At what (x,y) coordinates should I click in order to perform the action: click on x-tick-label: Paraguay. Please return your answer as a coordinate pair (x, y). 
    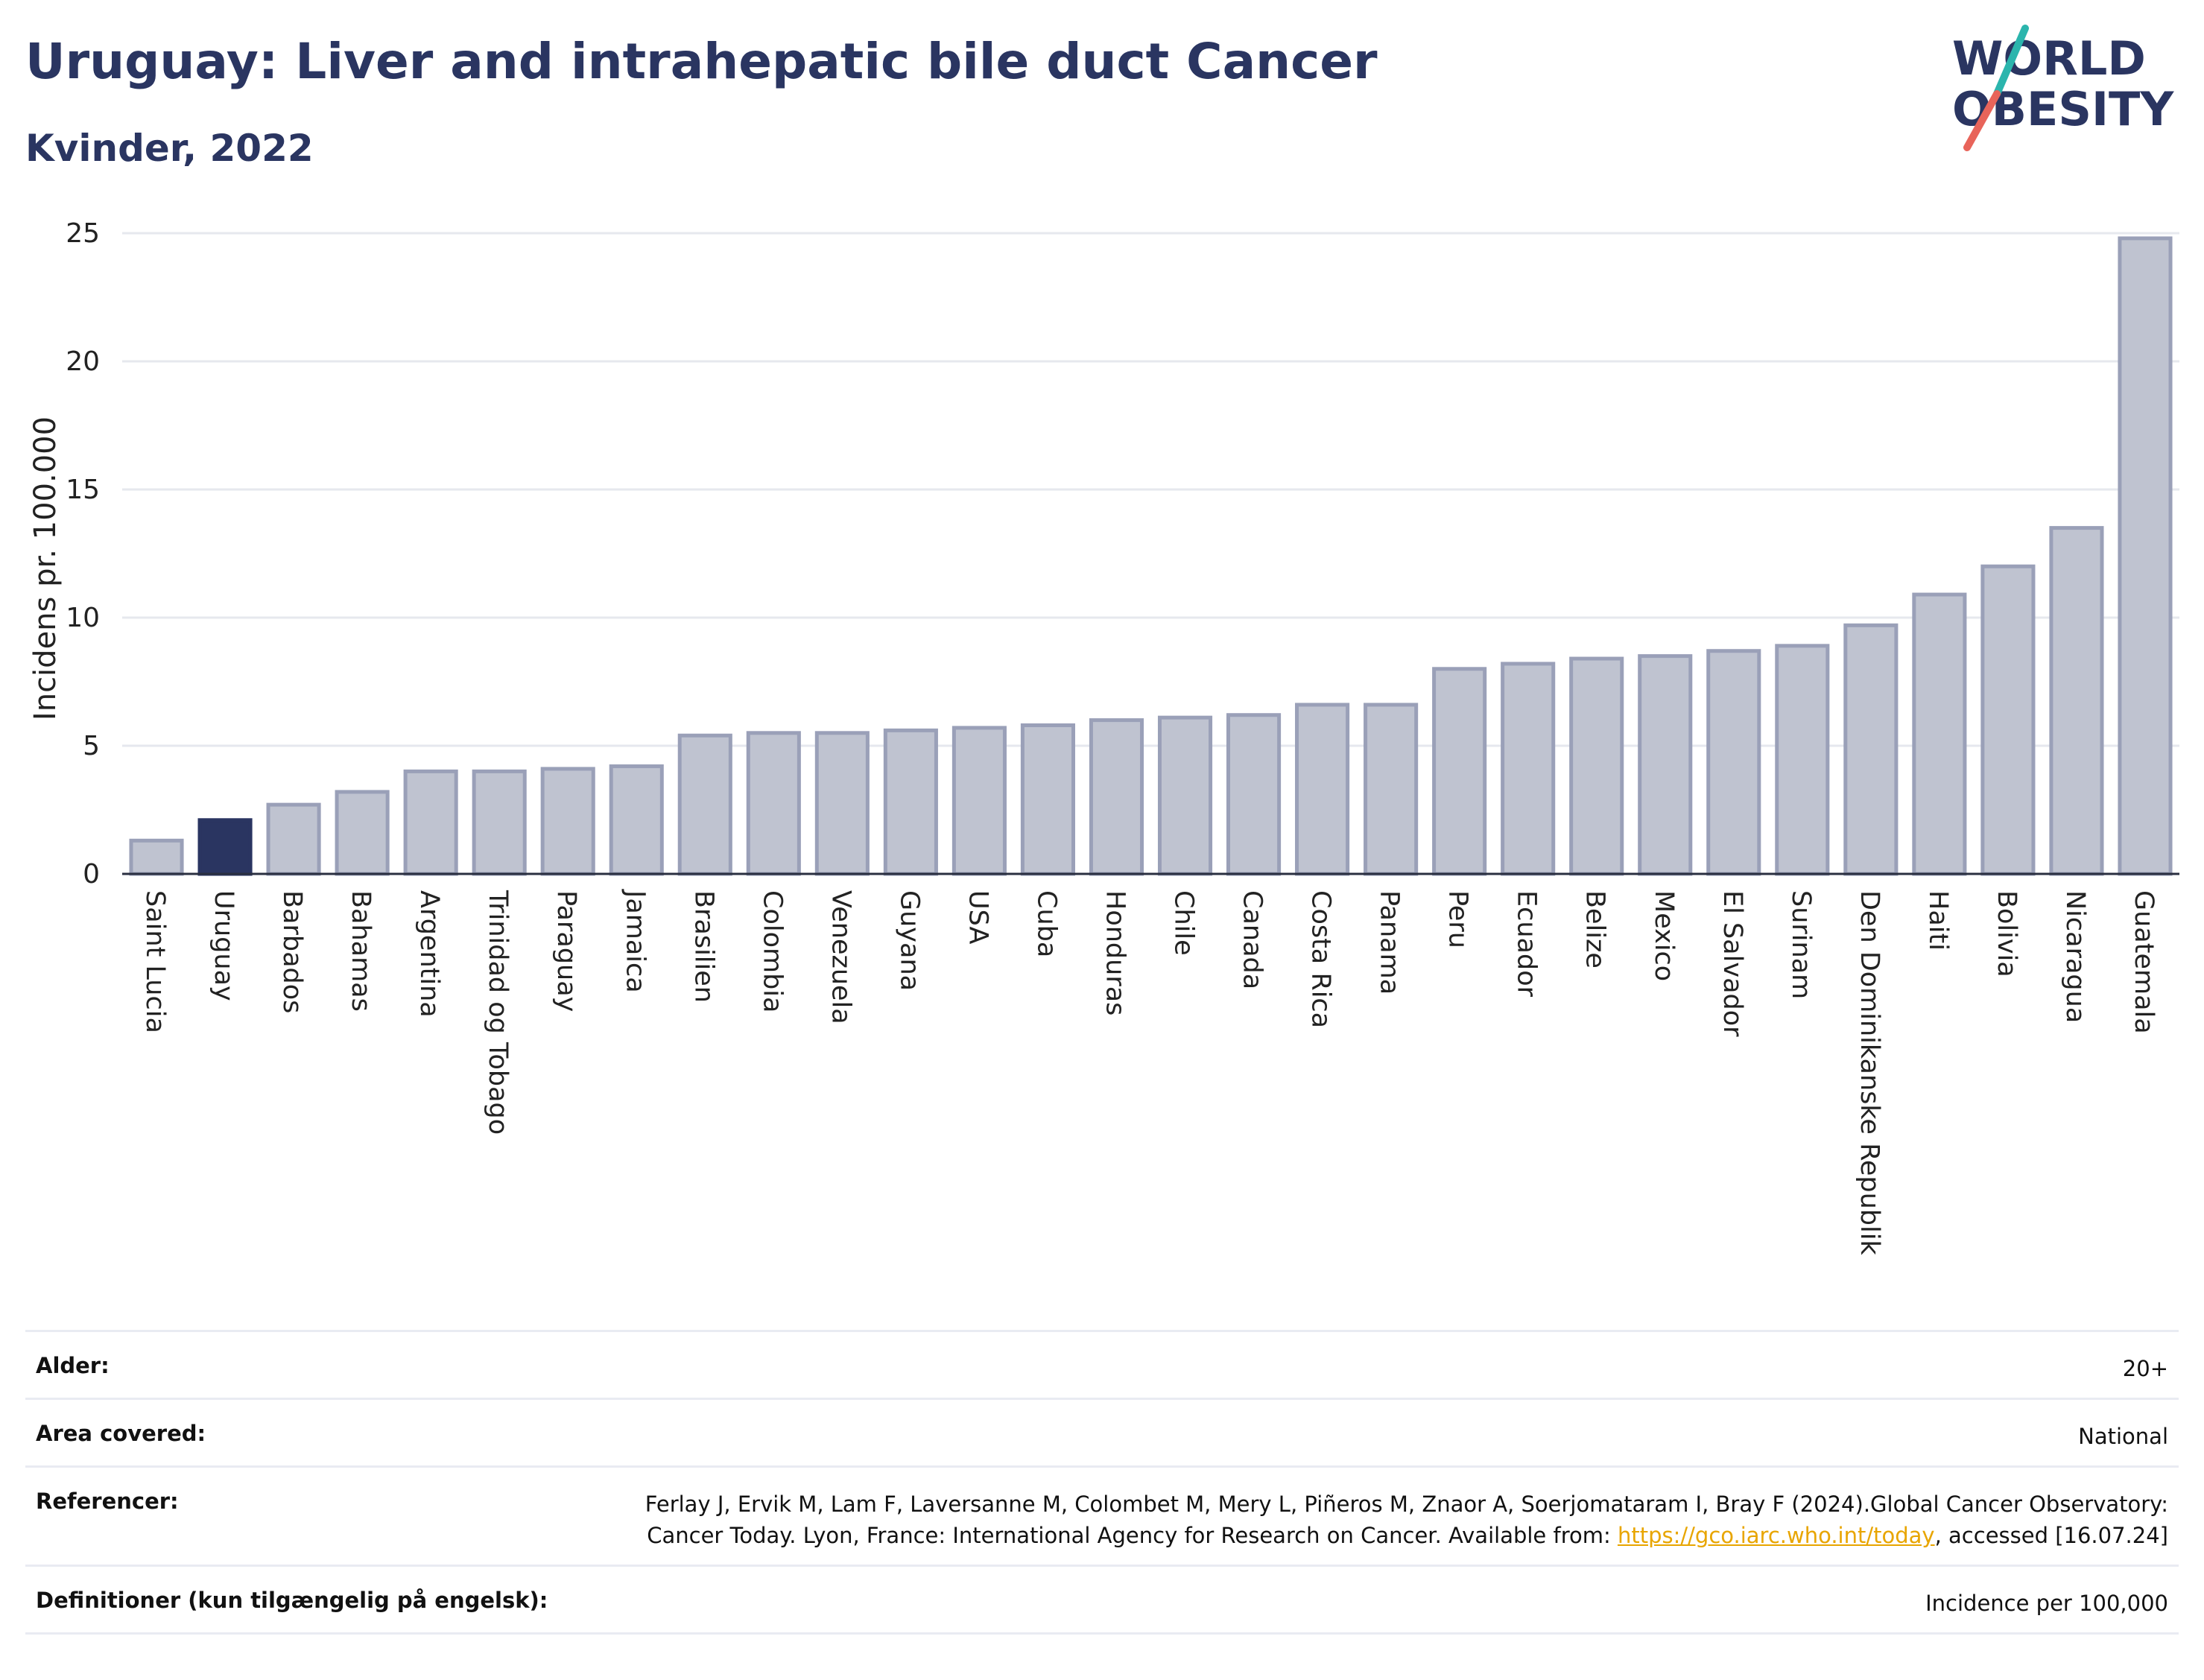
    Looking at the image, I should click on (566, 951).